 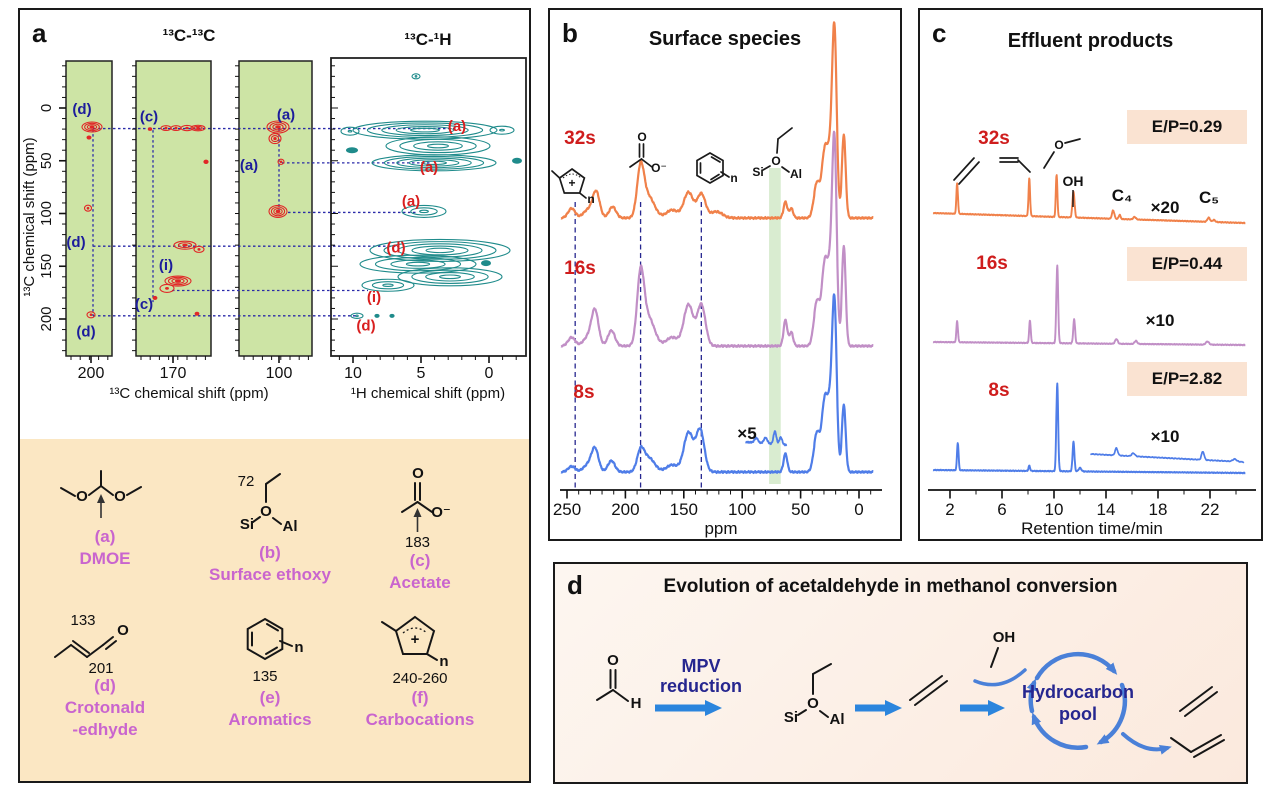 What do you see at coordinates (766, 438) in the screenshot?
I see `spectrum-8s-x5-inset` at bounding box center [766, 438].